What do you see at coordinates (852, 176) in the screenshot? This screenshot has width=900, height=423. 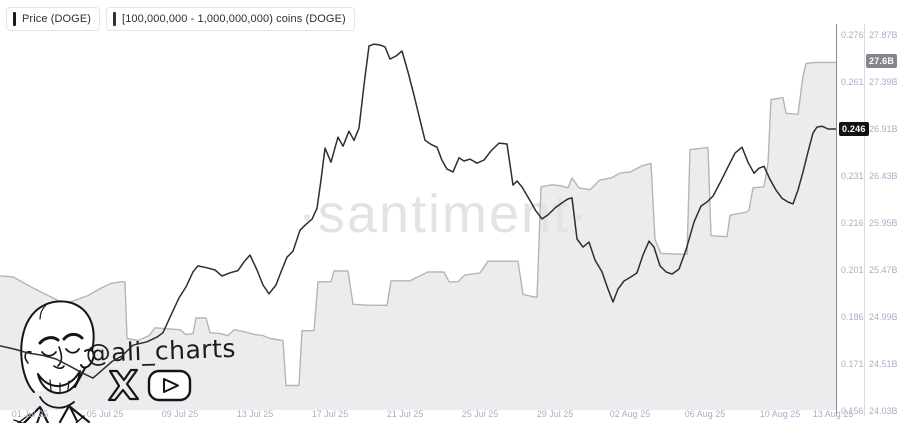 I see `price-tick-label: 0.231` at bounding box center [852, 176].